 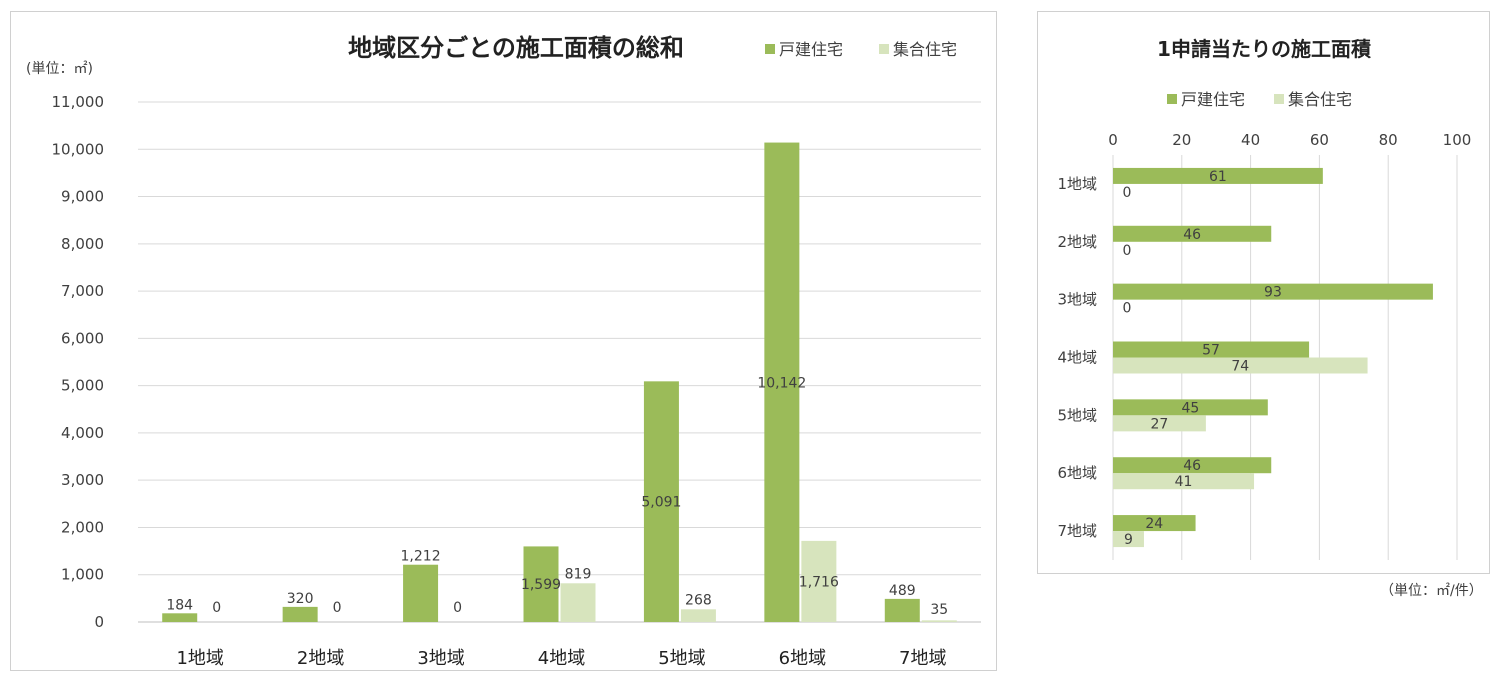 I want to click on x-tick-label: 40, so click(x=1250, y=140).